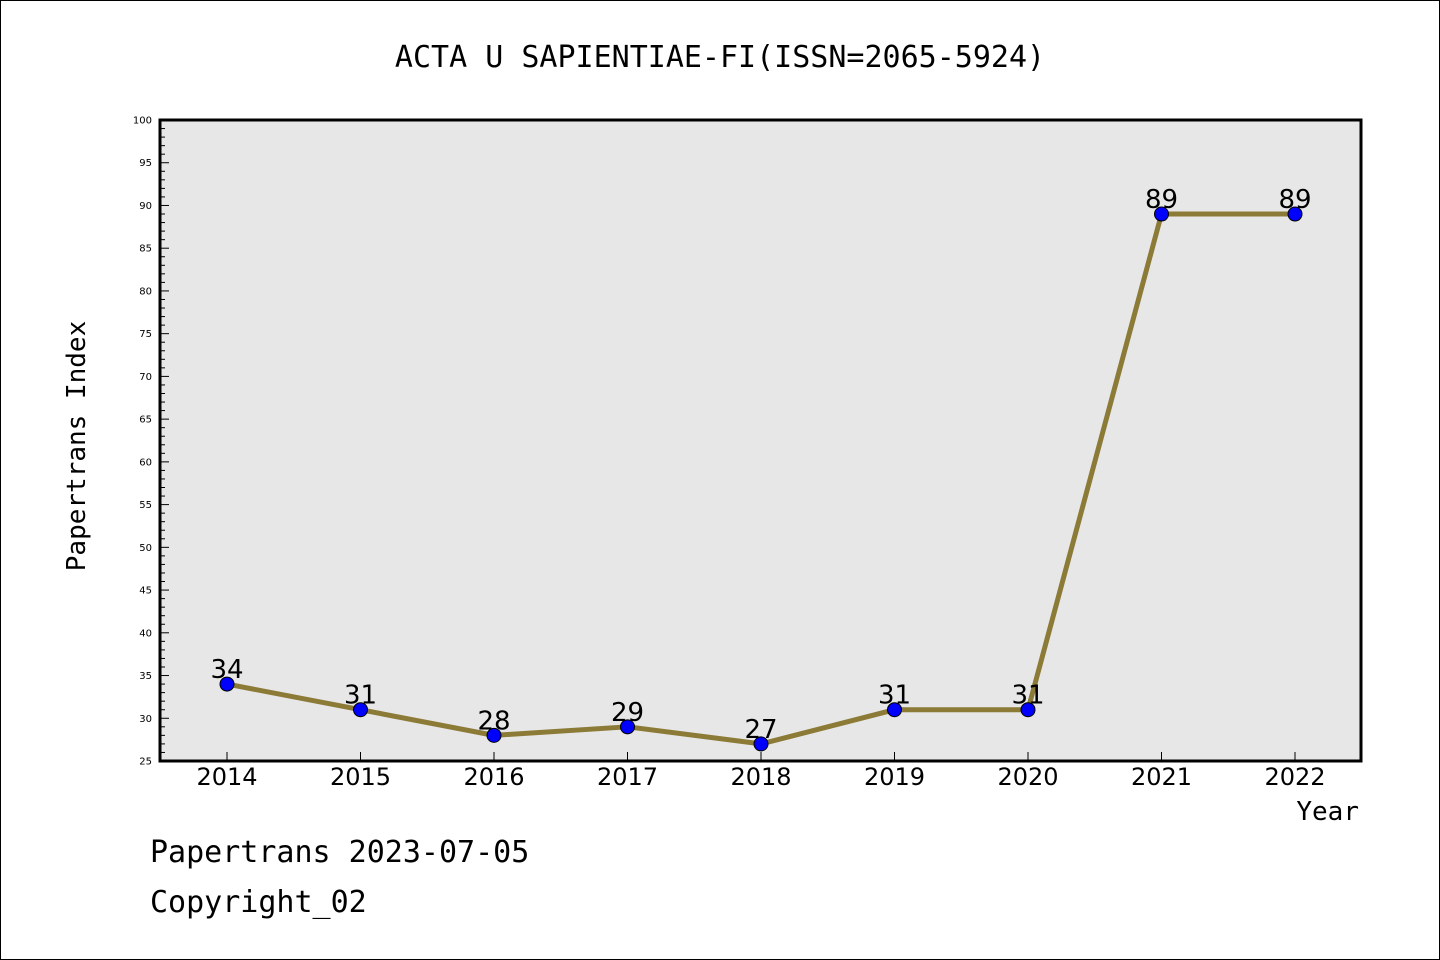 Image resolution: width=1440 pixels, height=960 pixels. I want to click on data-label: 27, so click(760, 730).